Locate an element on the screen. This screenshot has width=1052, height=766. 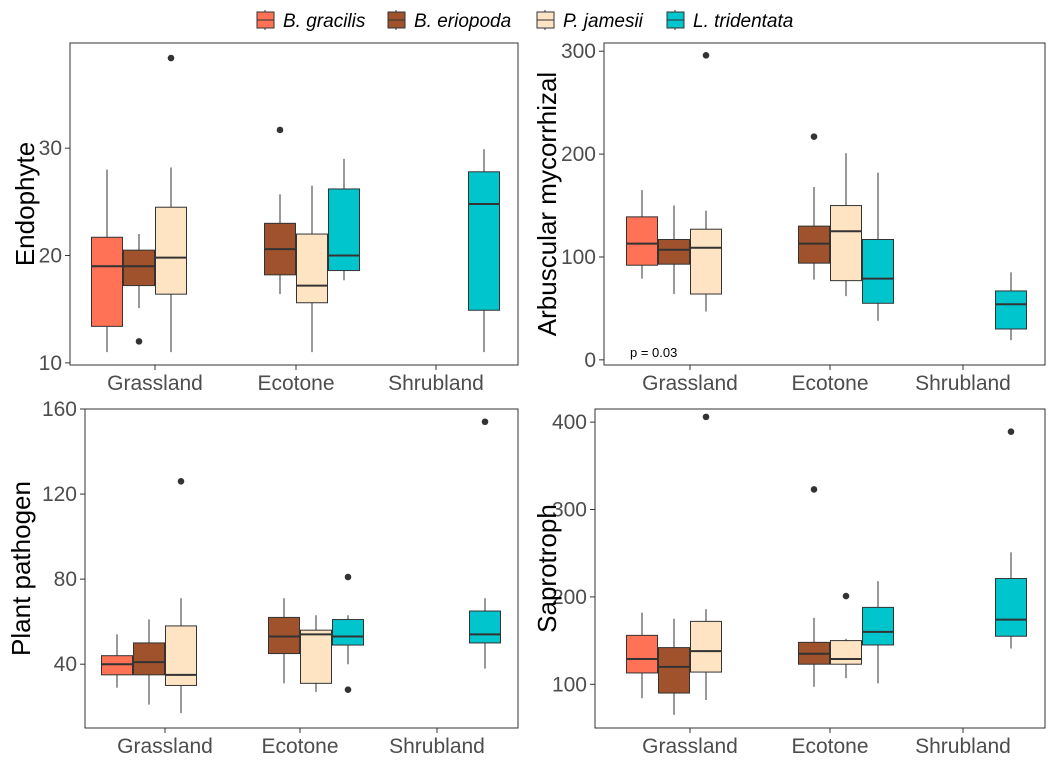
legend-item-p-jamesii: P. jamesii is located at coordinates (590, 21).